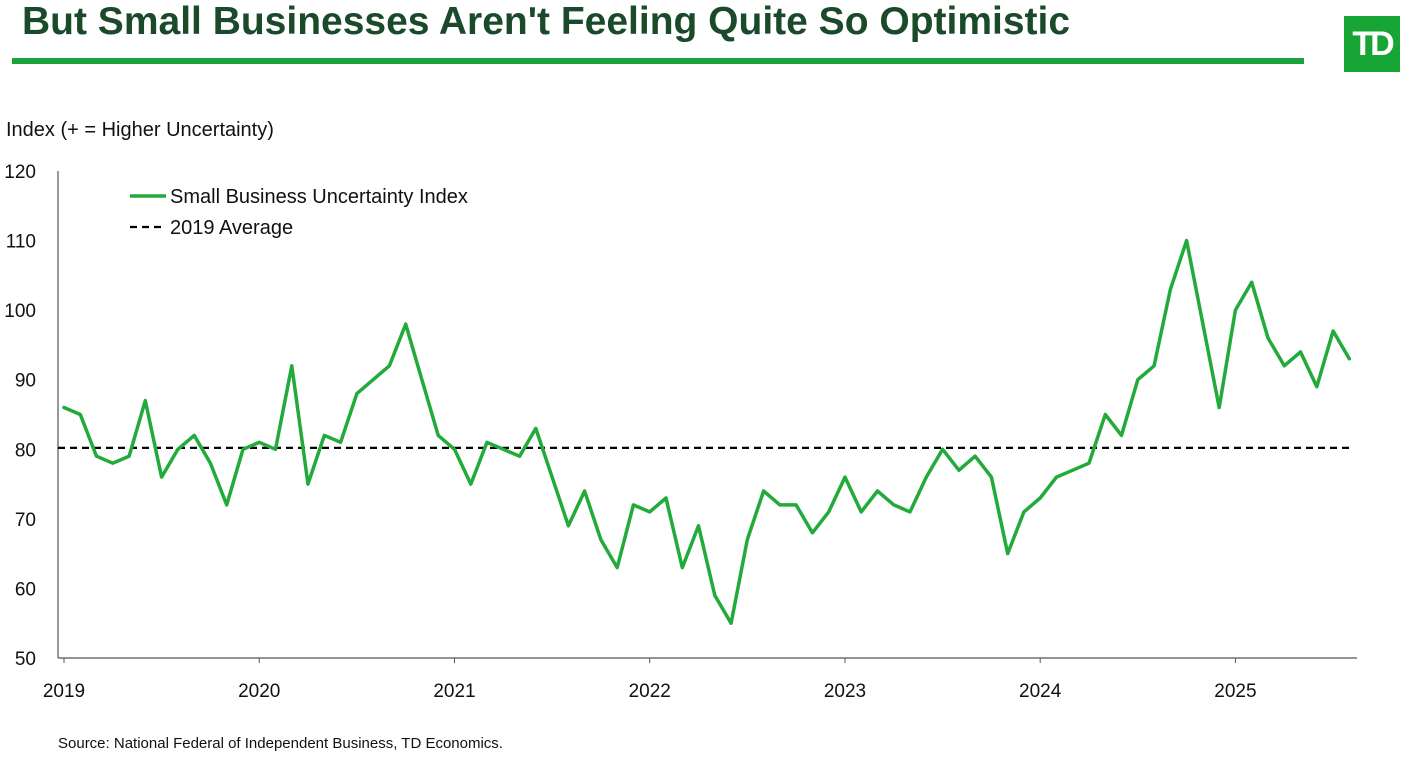 This screenshot has height=761, width=1411. Describe the element at coordinates (319, 197) in the screenshot. I see `legend-label-index: Small Business Uncertainty Index` at that location.